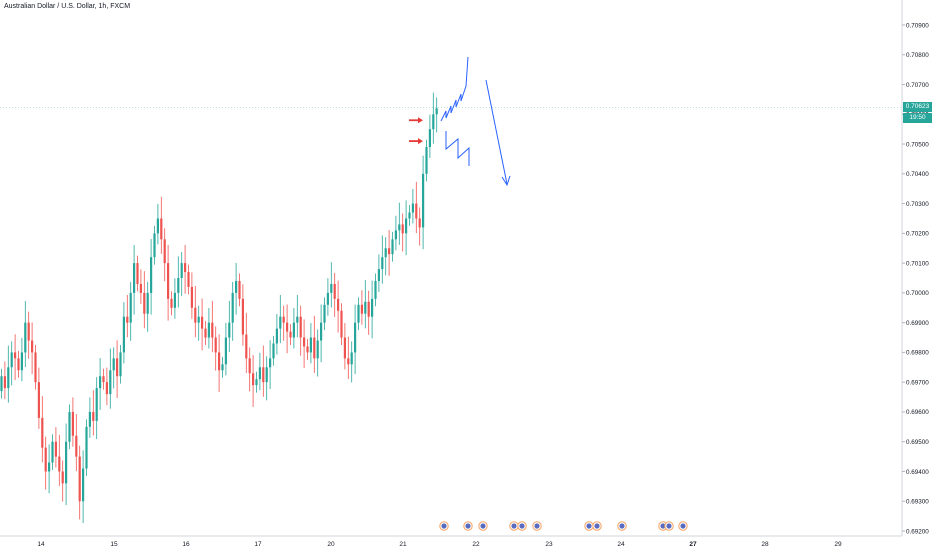  What do you see at coordinates (621, 544) in the screenshot?
I see `x-tick-label: 24` at bounding box center [621, 544].